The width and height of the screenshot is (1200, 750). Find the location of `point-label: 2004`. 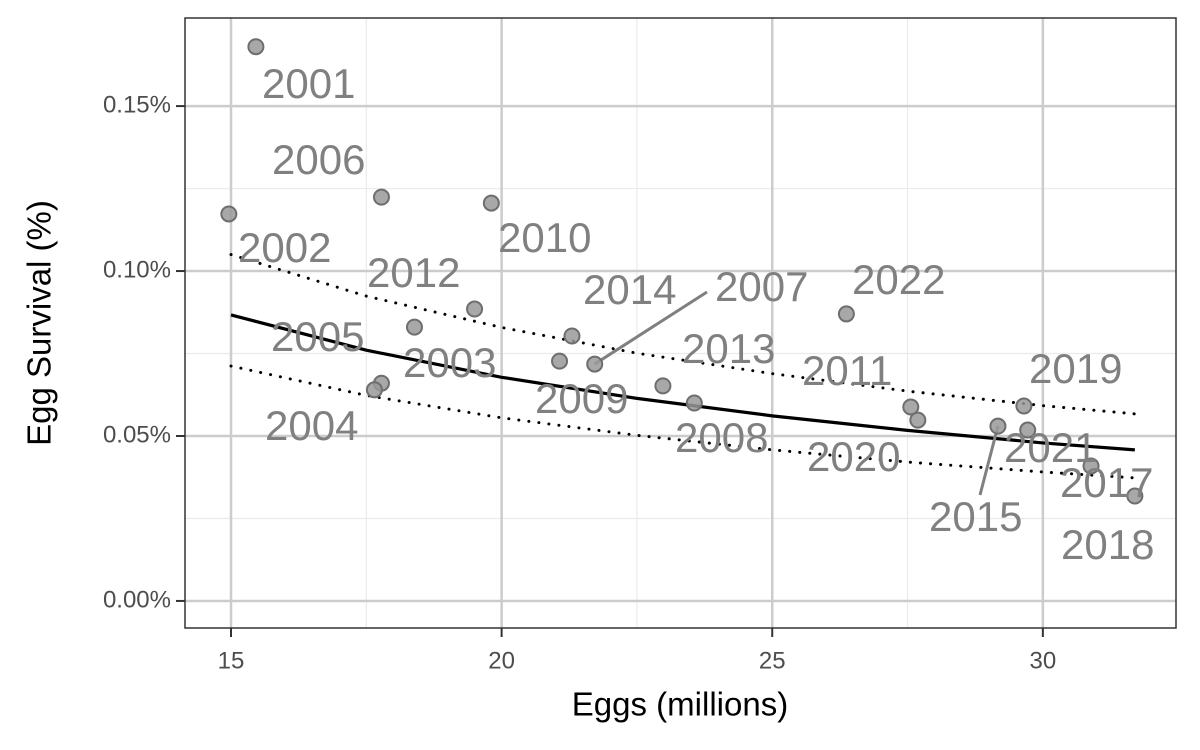

point-label: 2004 is located at coordinates (311, 425).